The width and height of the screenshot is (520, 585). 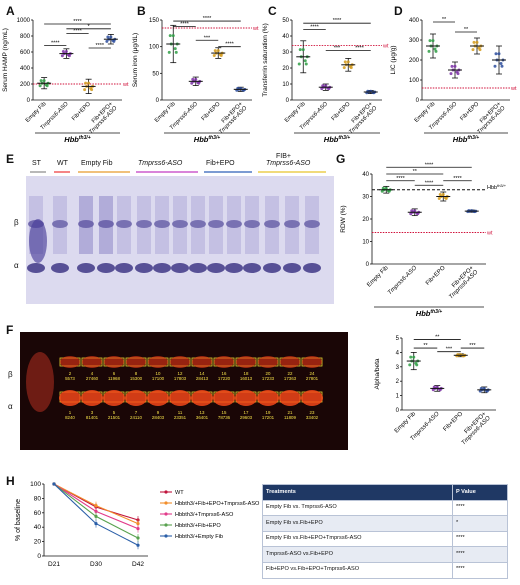 I want to click on gel-fluor-band-number: 23 33402, so click(x=312, y=415).